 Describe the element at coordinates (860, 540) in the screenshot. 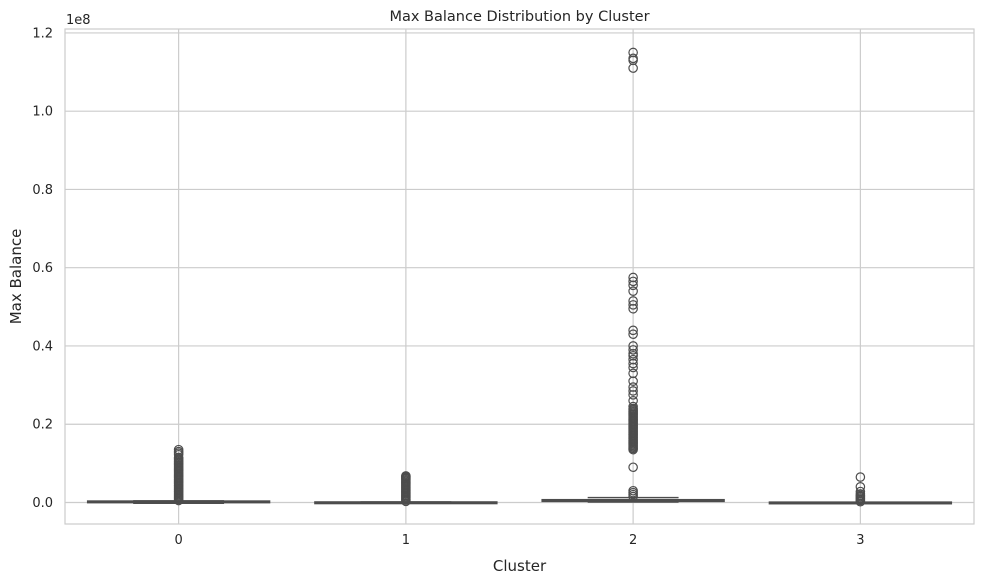

I see `x-tick-label: 3` at that location.